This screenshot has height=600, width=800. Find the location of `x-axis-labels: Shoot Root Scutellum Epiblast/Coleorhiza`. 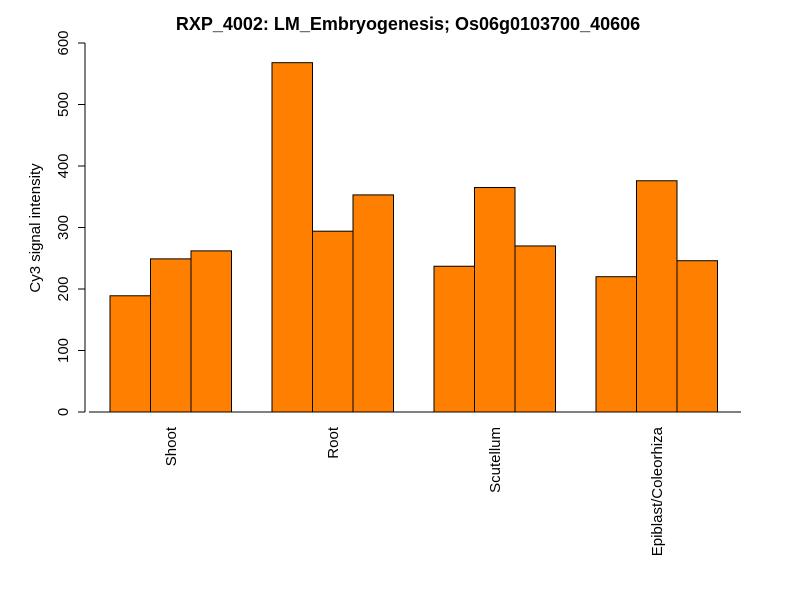

x-axis-labels: Shoot Root Scutellum Epiblast/Coleorhiza is located at coordinates (414, 491).